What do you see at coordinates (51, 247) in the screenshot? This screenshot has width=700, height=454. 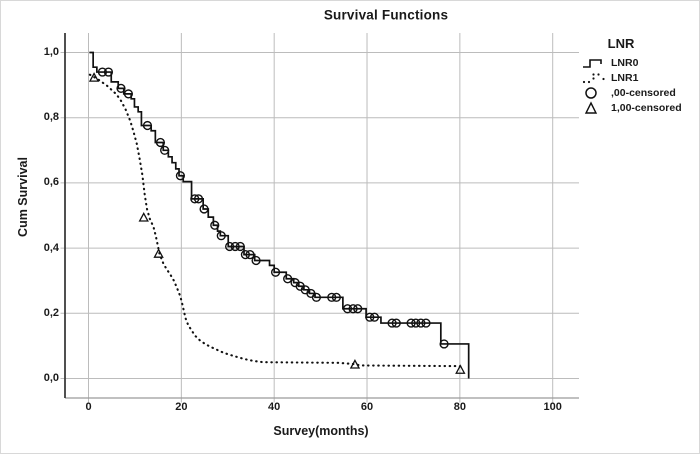 I see `y-tick-label: 0,4` at bounding box center [51, 247].